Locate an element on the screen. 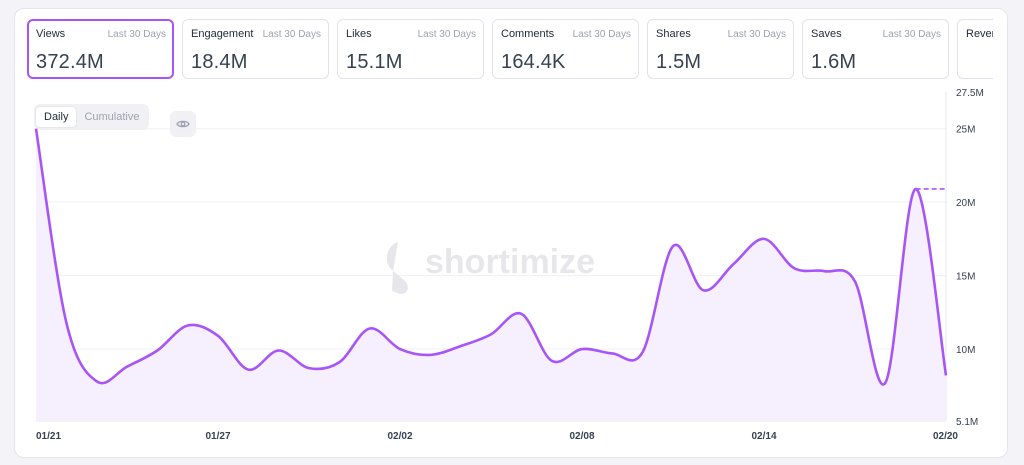 Image resolution: width=1024 pixels, height=465 pixels. daily-toggle-button: Daily is located at coordinates (56, 117).